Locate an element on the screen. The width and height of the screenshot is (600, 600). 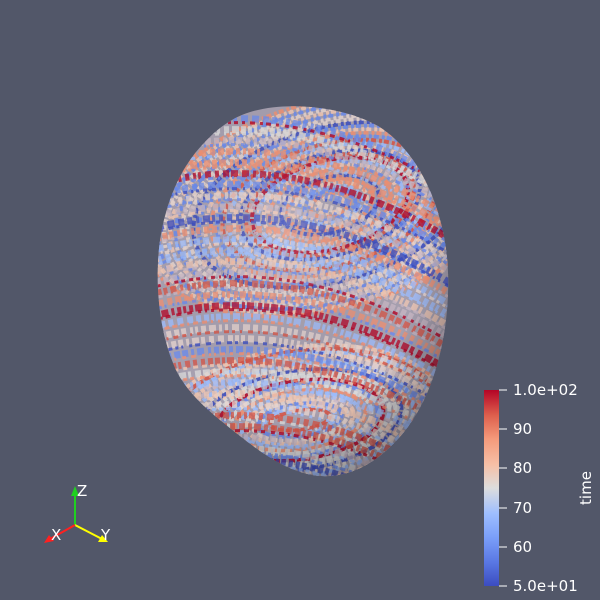
y-axis-label: Y is located at coordinates (105, 535).